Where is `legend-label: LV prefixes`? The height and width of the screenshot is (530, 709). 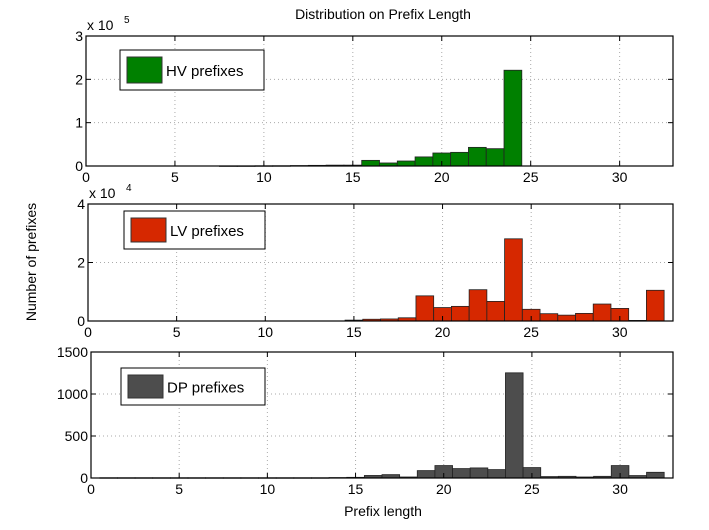 legend-label: LV prefixes is located at coordinates (207, 231).